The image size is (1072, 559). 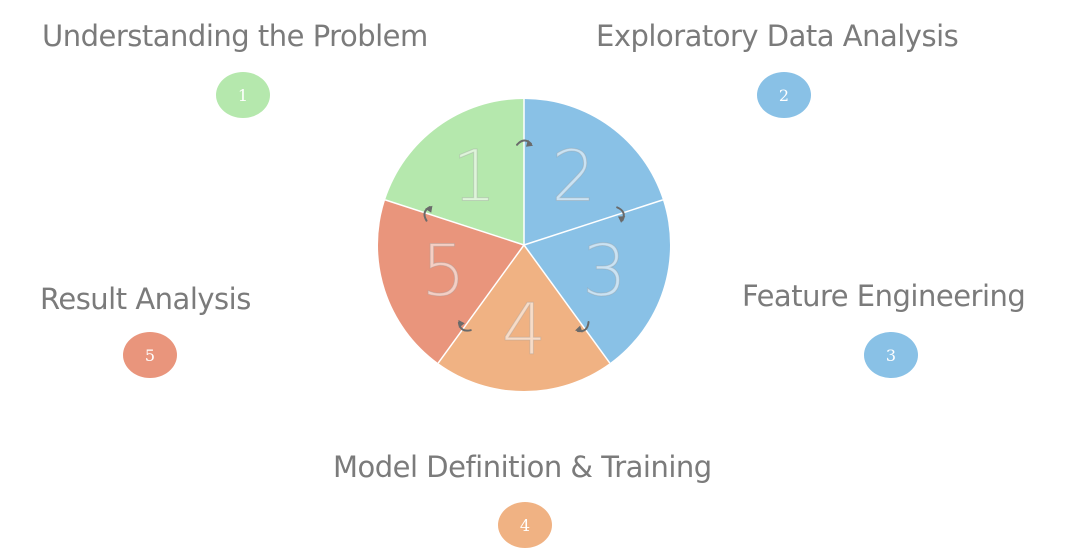 What do you see at coordinates (884, 296) in the screenshot?
I see `step-3-title: Feature Engineering` at bounding box center [884, 296].